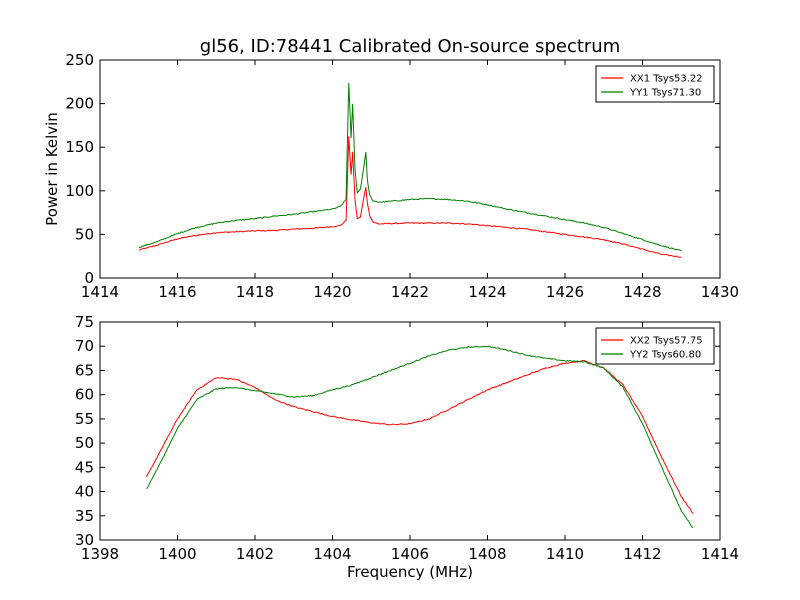 The width and height of the screenshot is (800, 600). What do you see at coordinates (52, 169) in the screenshot?
I see `y-axis-label: Power in Kelvin` at bounding box center [52, 169].